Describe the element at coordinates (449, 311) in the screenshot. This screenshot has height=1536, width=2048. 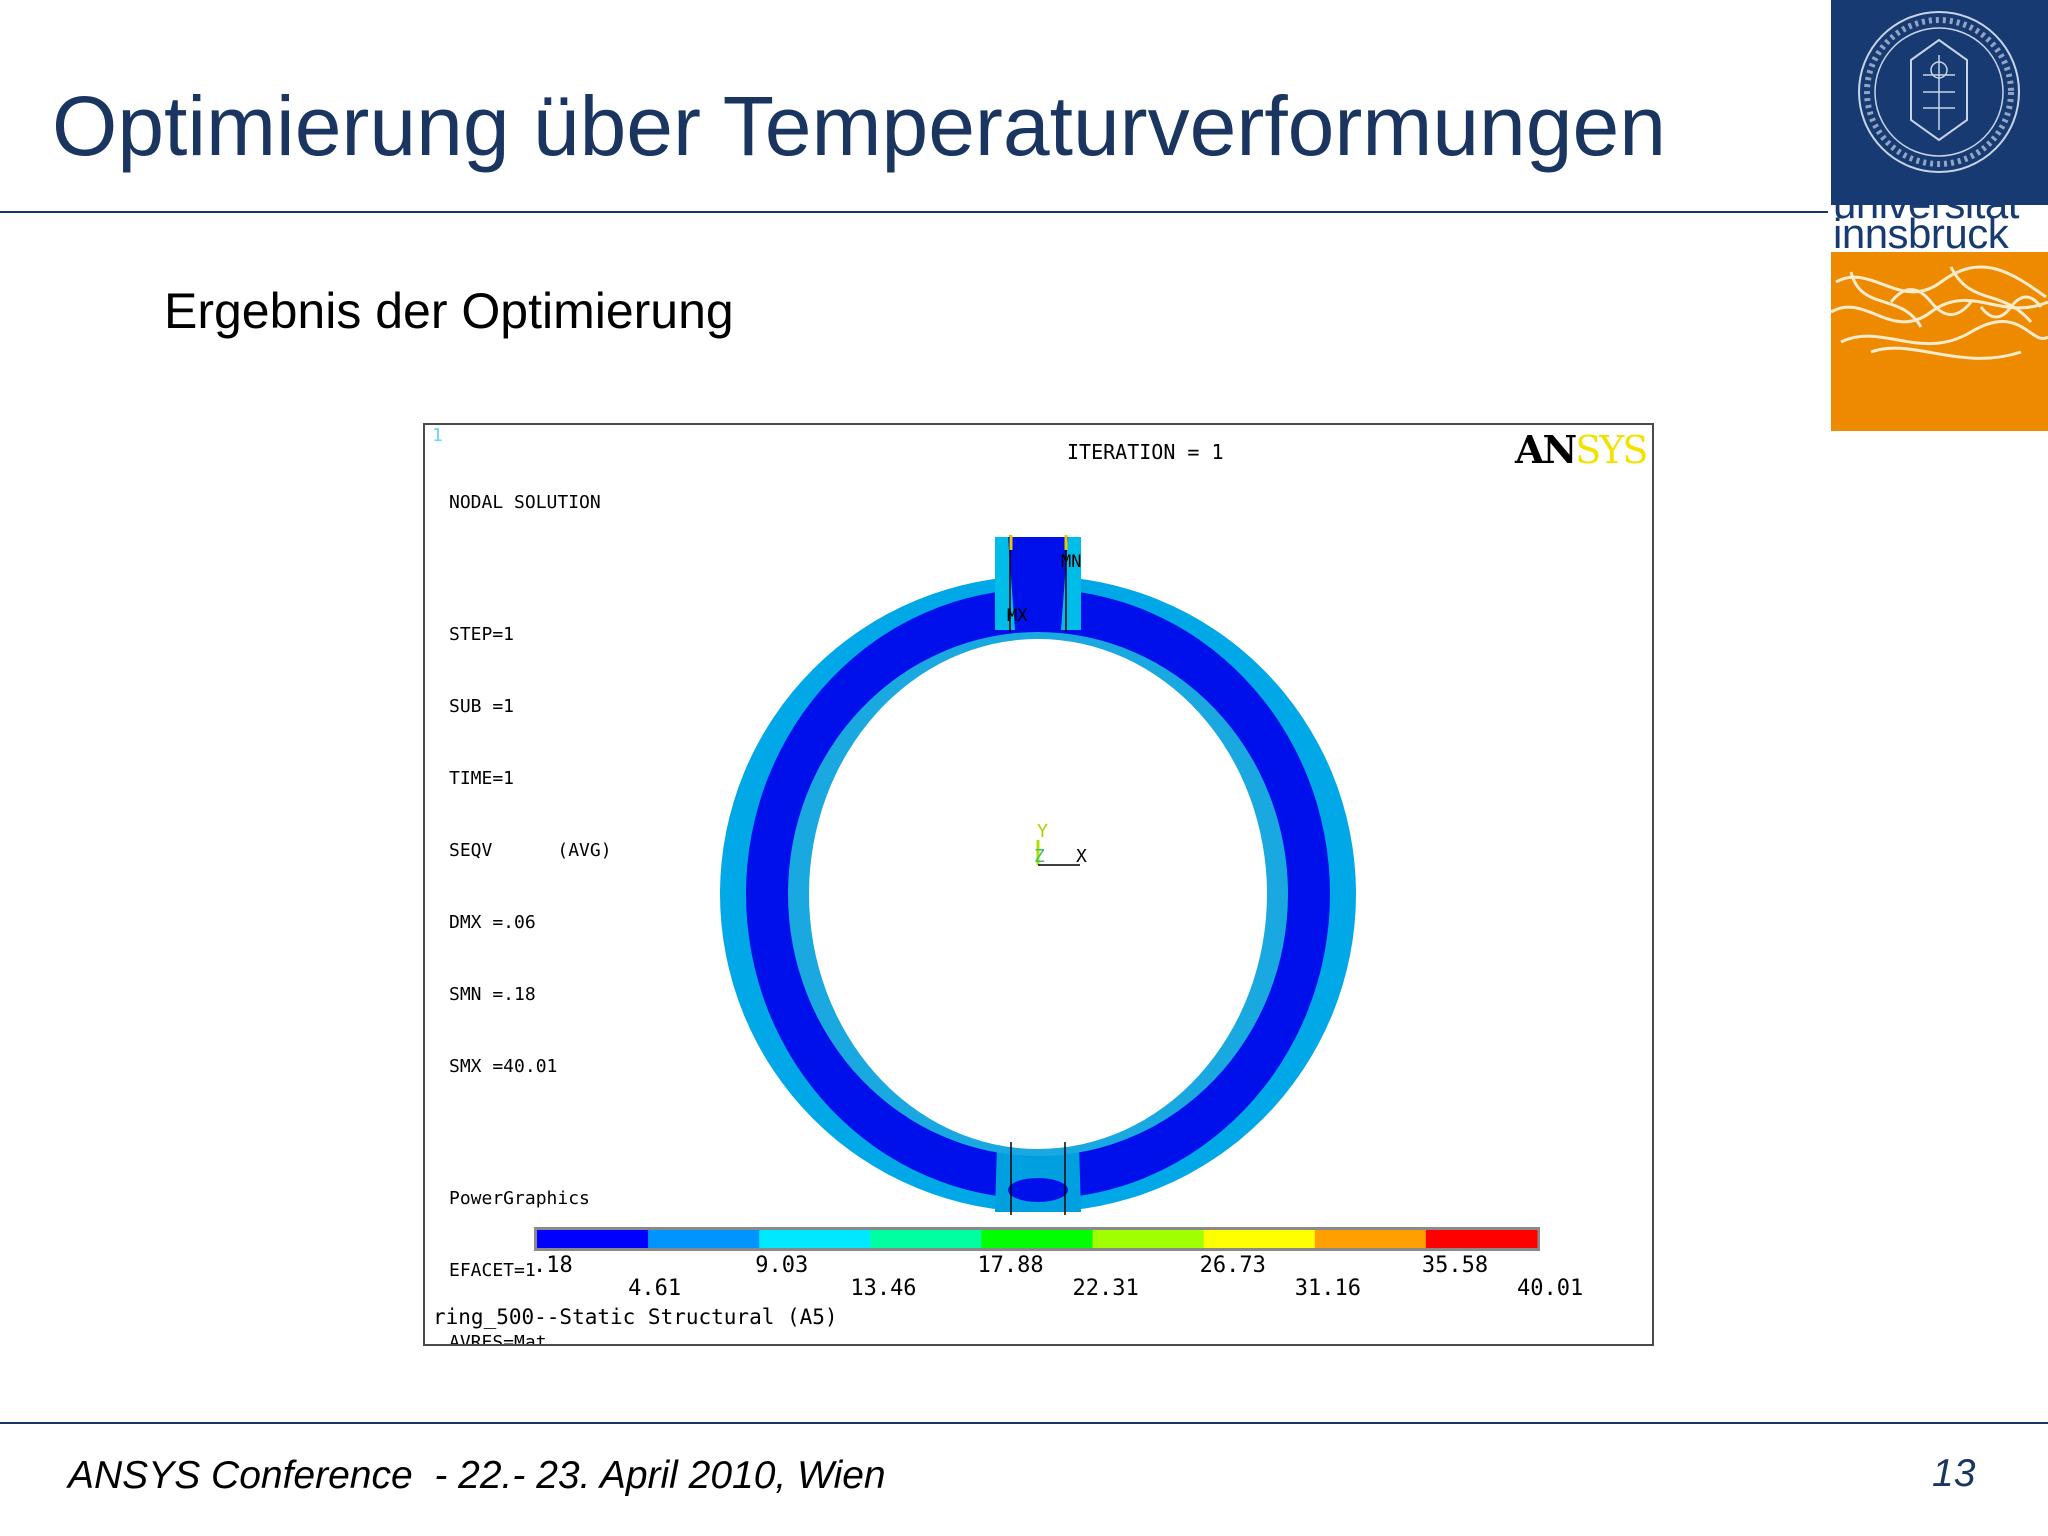
I see `slide-subtitle: Ergebnis der Optimierung` at that location.